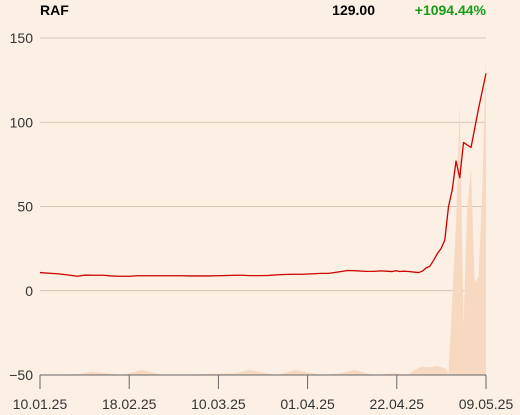  What do you see at coordinates (218, 404) in the screenshot?
I see `x-tick-label: 10.03.25` at bounding box center [218, 404].